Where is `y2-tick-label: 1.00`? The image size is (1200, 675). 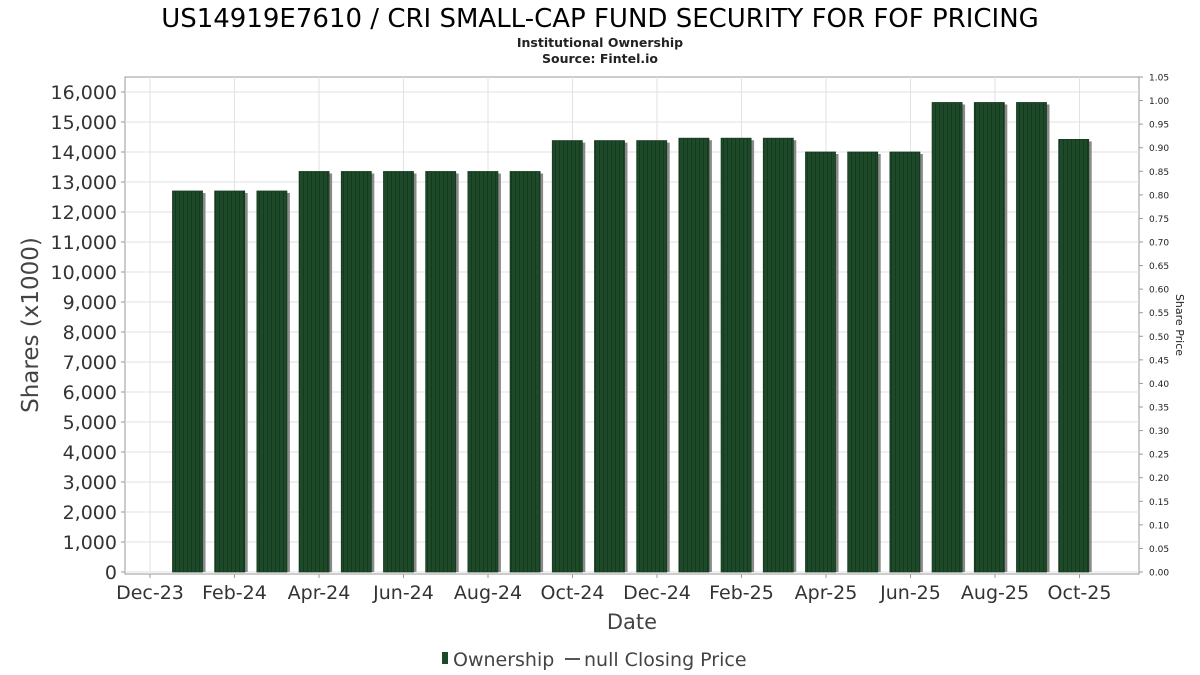 y2-tick-label: 1.00 is located at coordinates (1159, 102).